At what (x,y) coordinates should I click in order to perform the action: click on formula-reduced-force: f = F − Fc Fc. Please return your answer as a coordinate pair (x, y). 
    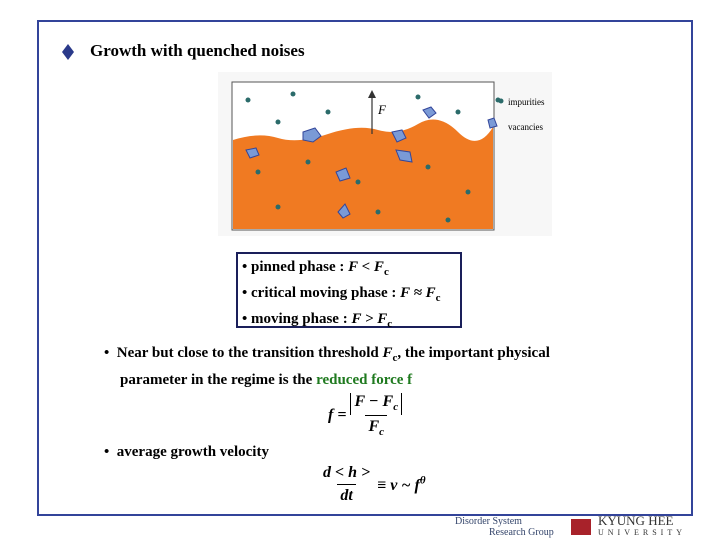
    Looking at the image, I should click on (365, 416).